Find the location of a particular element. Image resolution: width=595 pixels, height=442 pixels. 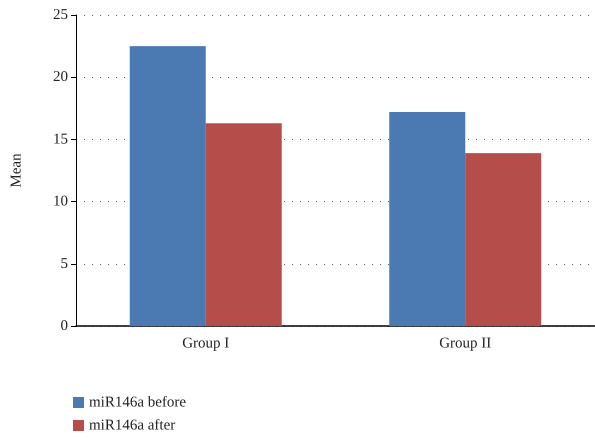

y-tick-label: 15 is located at coordinates (60, 139).